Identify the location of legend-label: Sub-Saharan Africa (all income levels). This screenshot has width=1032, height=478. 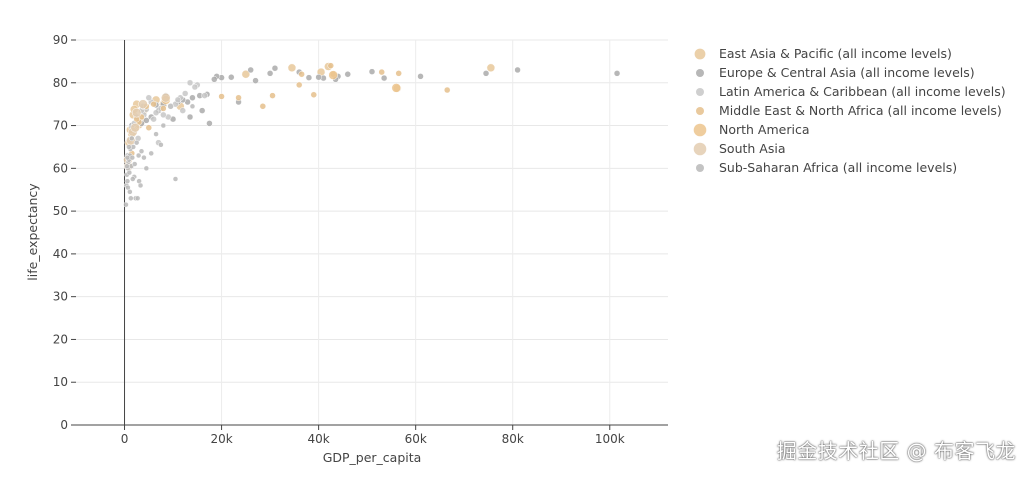
(838, 167).